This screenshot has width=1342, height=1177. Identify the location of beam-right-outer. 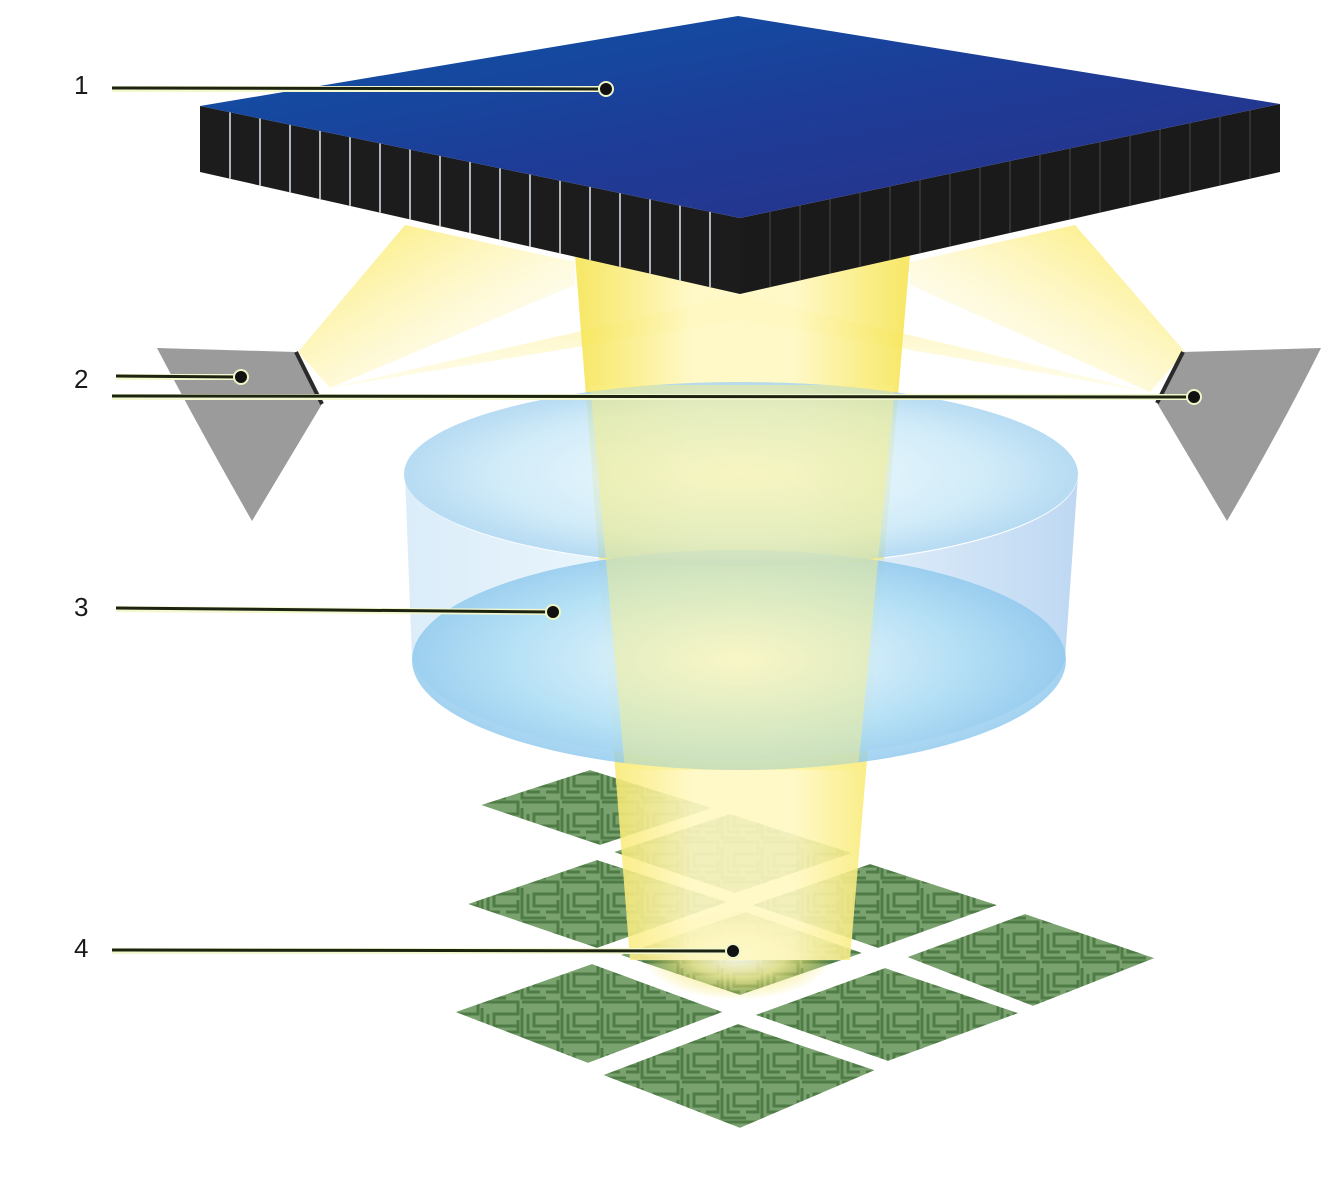
(1047, 308).